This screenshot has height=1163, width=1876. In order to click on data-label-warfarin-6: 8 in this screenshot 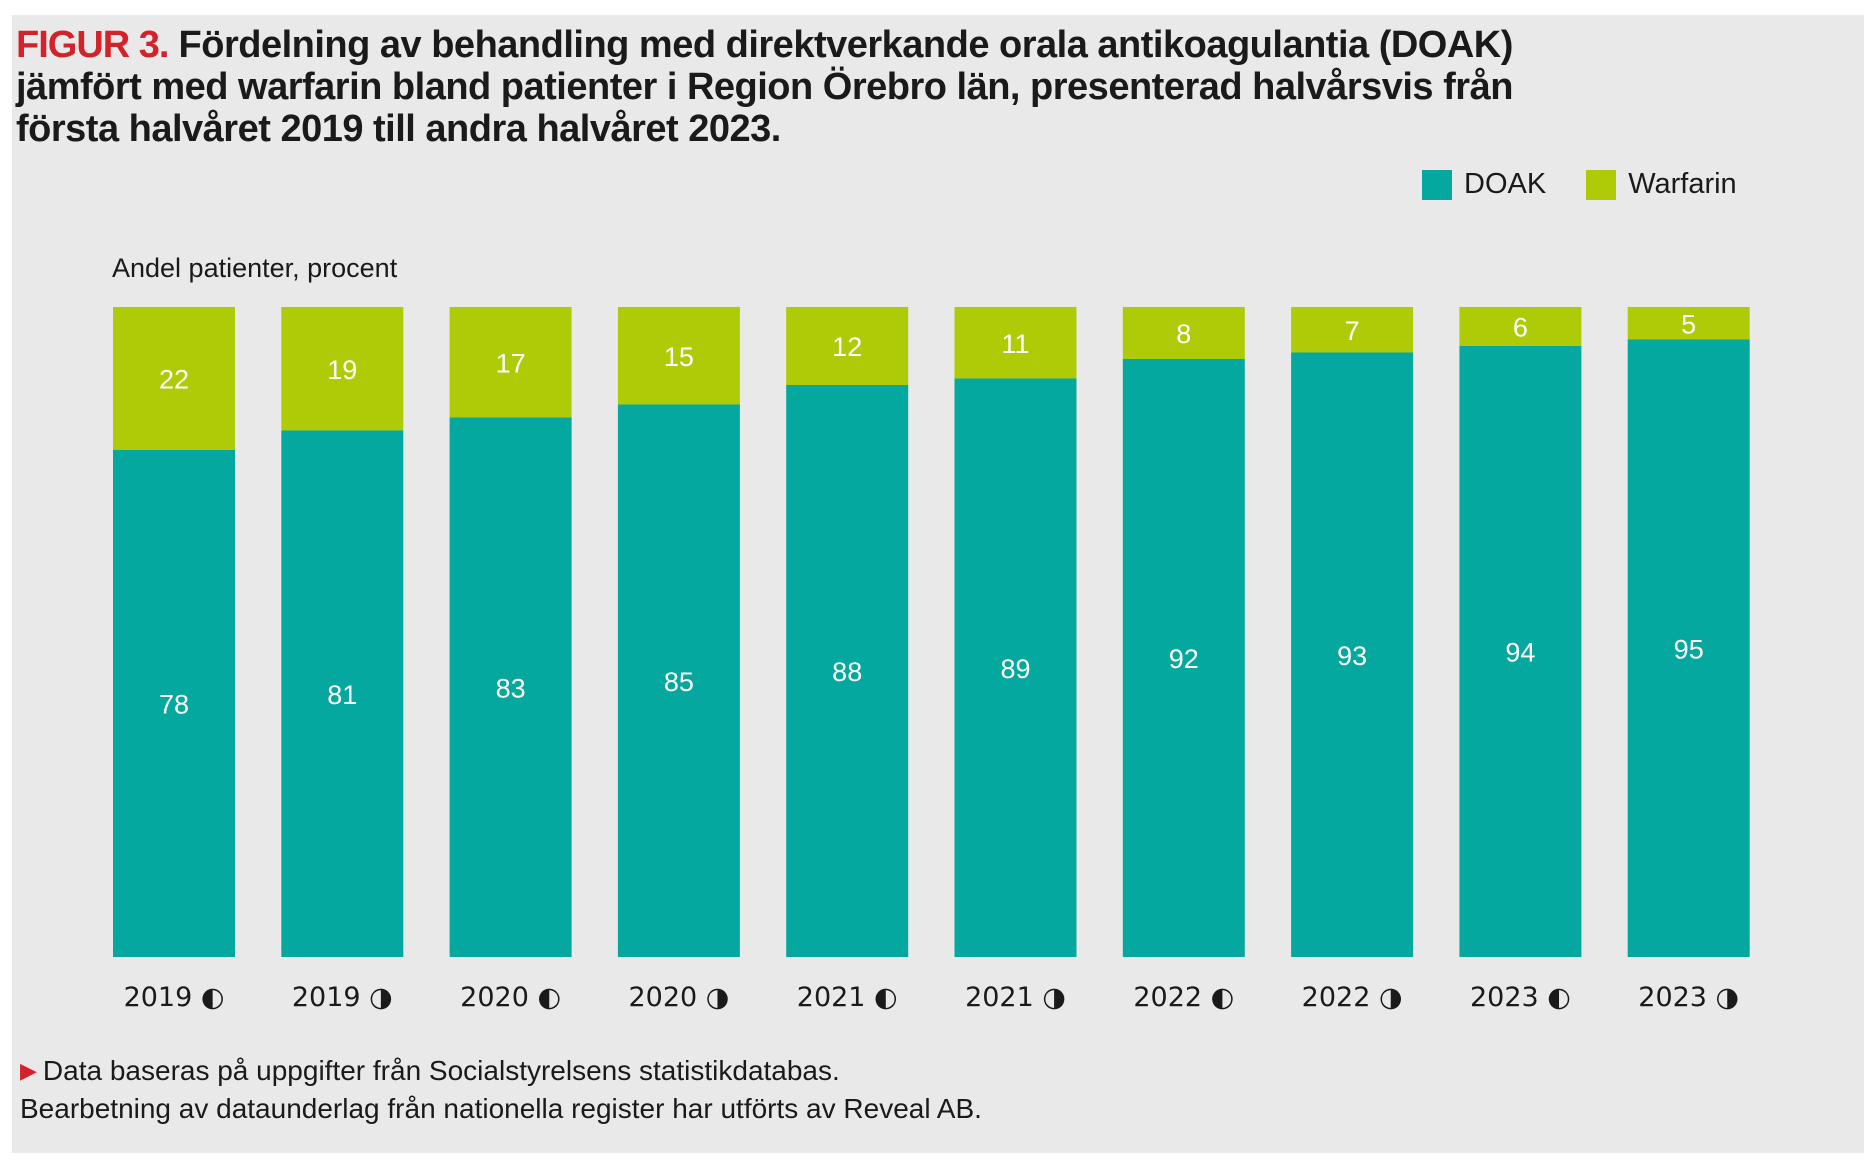, I will do `click(1183, 334)`.